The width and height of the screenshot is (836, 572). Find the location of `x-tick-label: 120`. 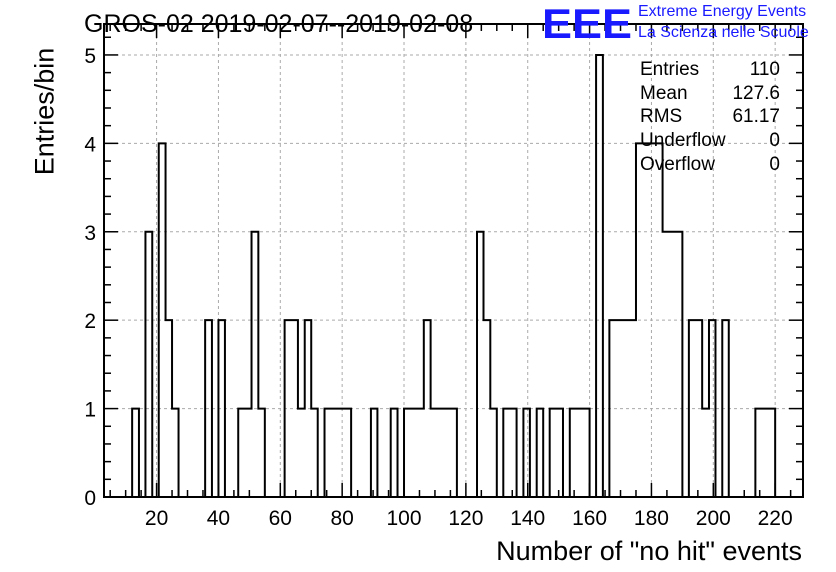

x-tick-label: 120 is located at coordinates (465, 518).